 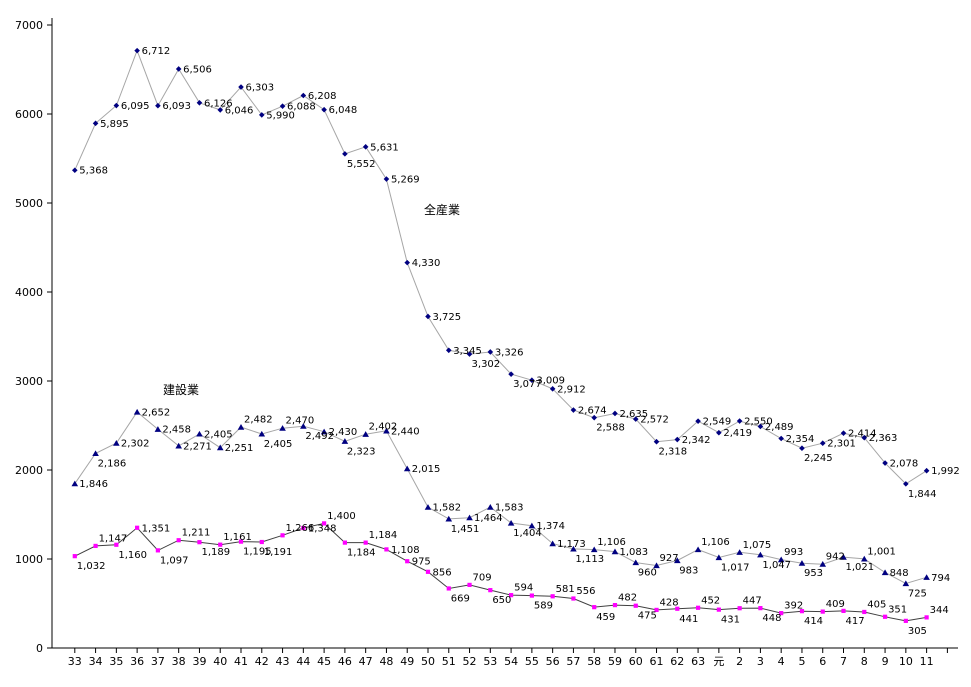 I want to click on series-construction-data-label: 2,492, so click(x=319, y=436).